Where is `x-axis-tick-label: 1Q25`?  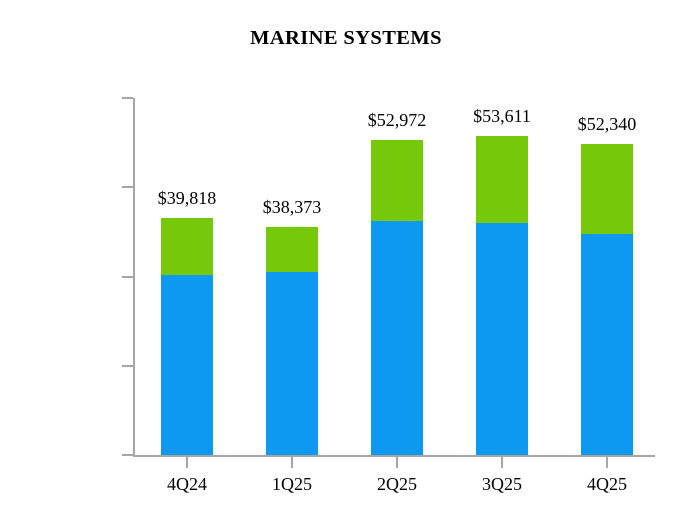 x-axis-tick-label: 1Q25 is located at coordinates (292, 484).